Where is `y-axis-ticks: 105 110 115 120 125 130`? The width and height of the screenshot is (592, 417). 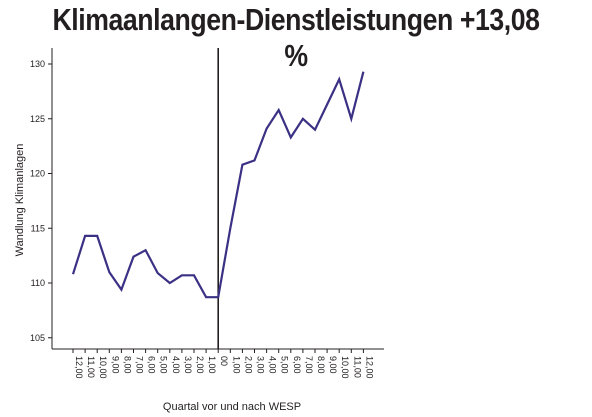
y-axis-ticks: 105 110 115 120 125 130 is located at coordinates (41, 201).